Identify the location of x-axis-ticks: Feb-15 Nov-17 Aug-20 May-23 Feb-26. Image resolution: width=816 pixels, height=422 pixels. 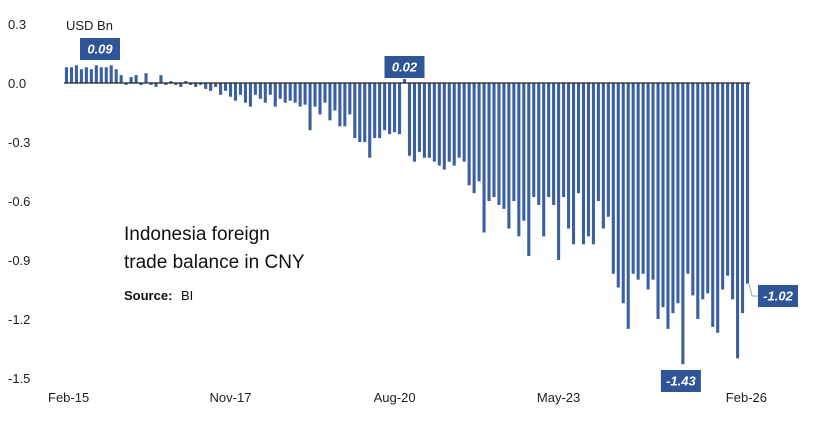
(407, 397).